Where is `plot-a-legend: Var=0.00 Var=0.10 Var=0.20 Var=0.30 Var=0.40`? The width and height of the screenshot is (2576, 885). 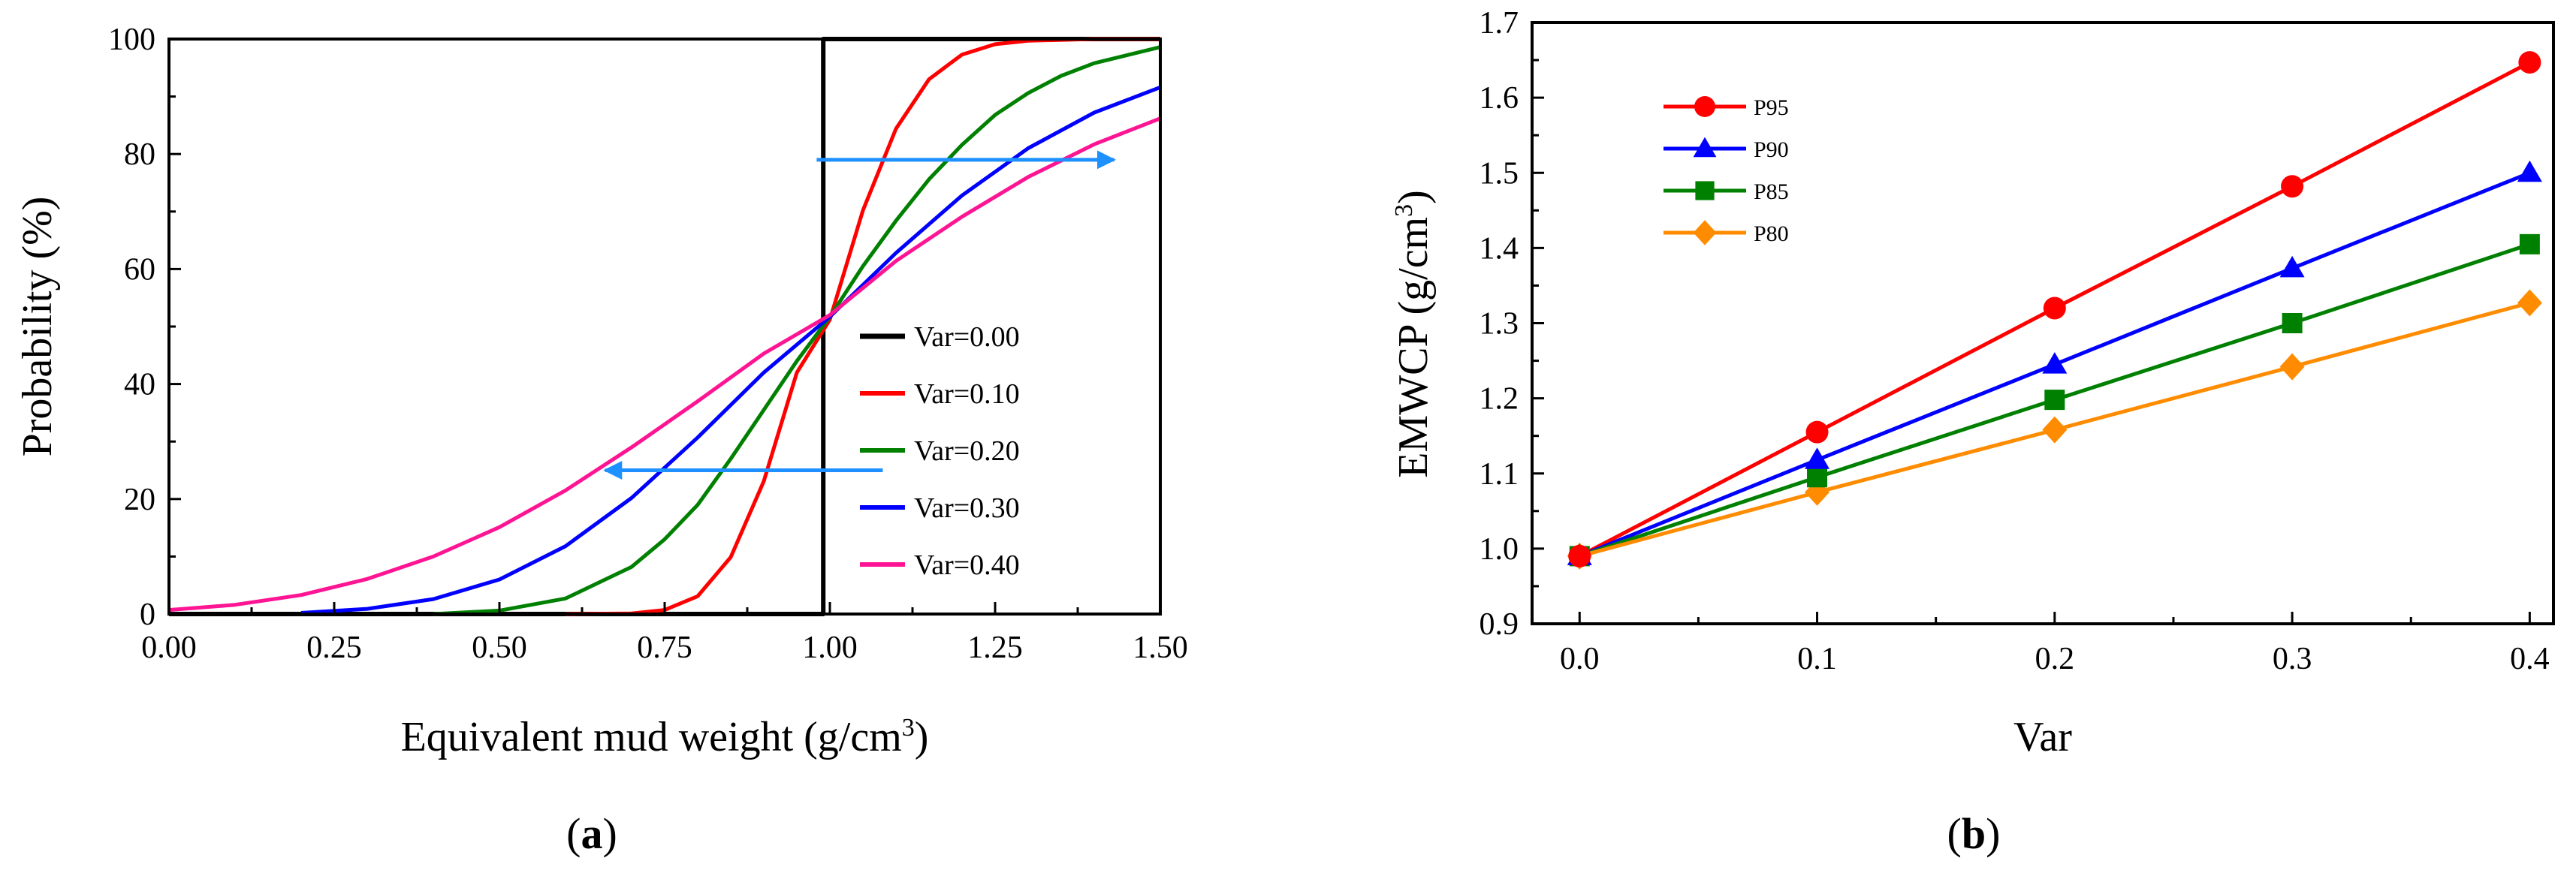 plot-a-legend: Var=0.00 Var=0.10 Var=0.20 Var=0.30 Var=0.40 is located at coordinates (940, 451).